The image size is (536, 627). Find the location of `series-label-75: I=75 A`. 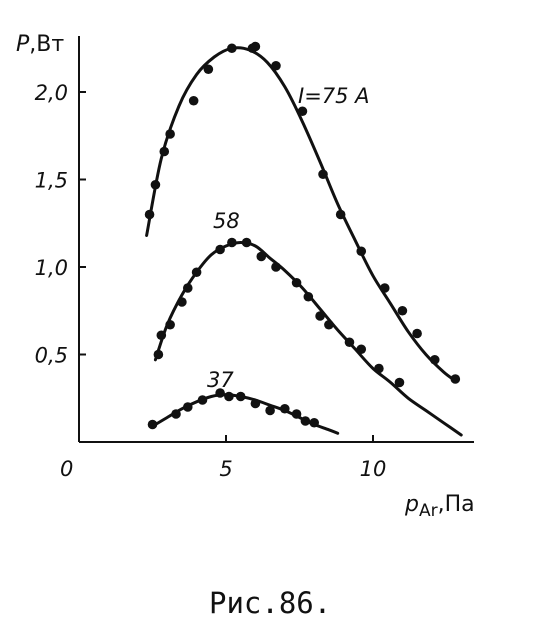

series-label-75: I=75 A is located at coordinates (334, 96).